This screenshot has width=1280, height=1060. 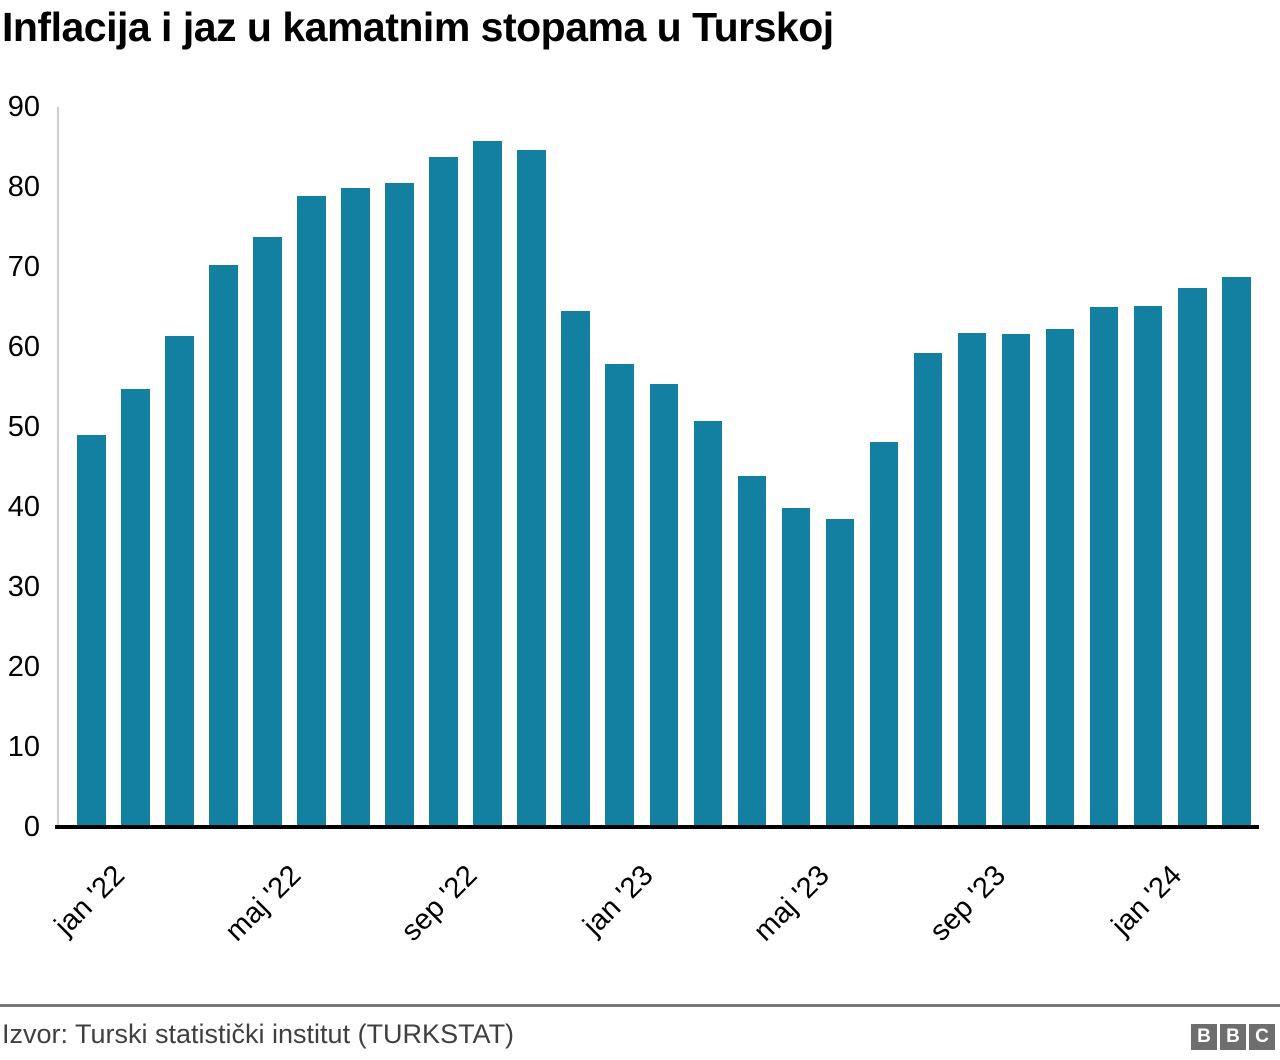 What do you see at coordinates (840, 672) in the screenshot?
I see `bar-jun23` at bounding box center [840, 672].